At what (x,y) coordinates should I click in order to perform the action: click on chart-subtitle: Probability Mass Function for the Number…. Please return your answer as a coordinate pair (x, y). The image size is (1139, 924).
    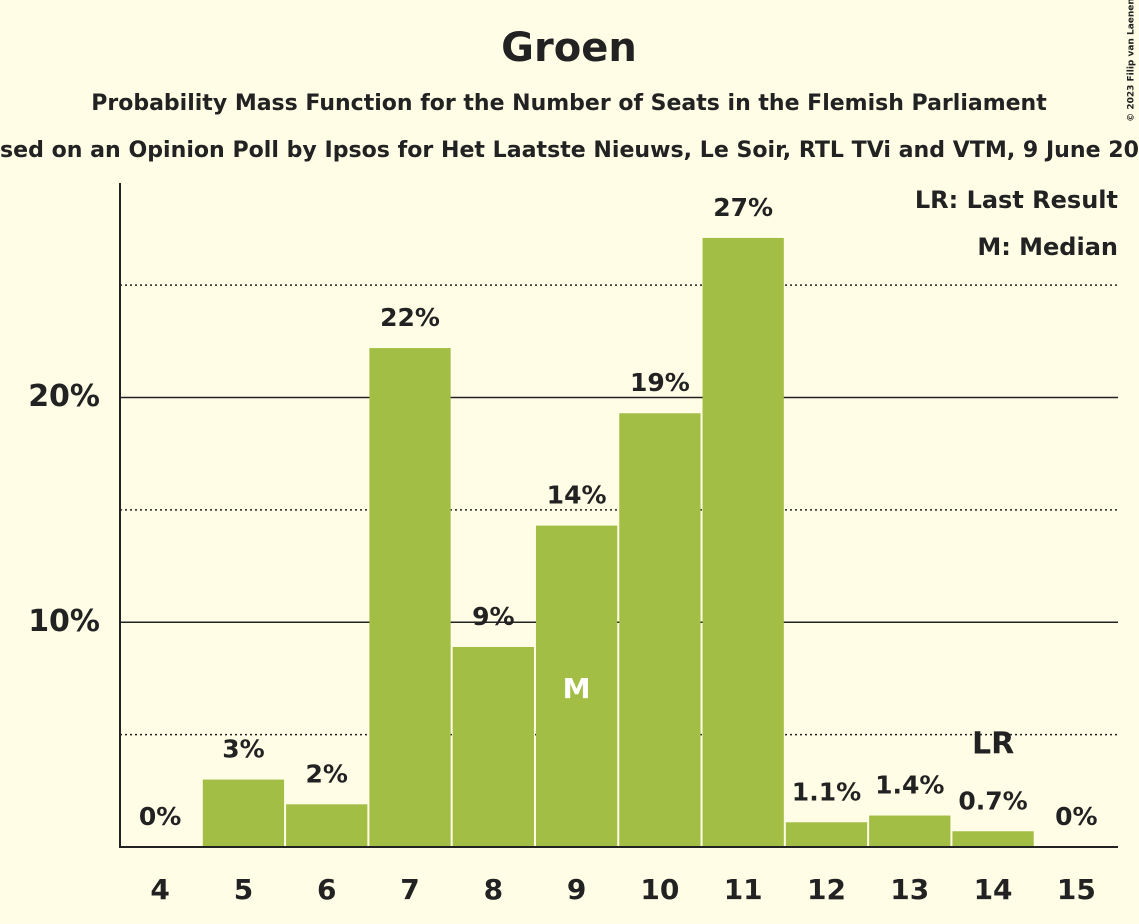
    Looking at the image, I should click on (569, 103).